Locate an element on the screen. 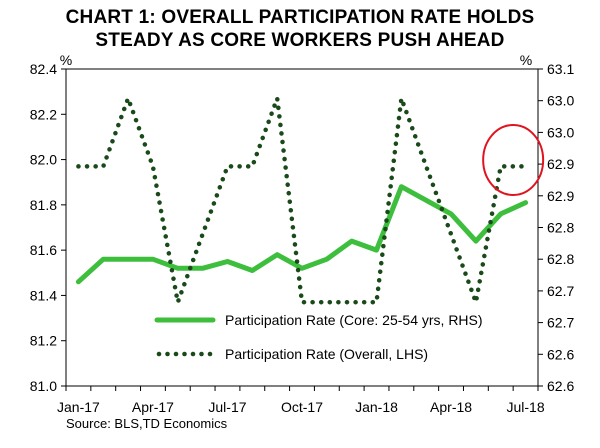 The image size is (600, 448). highlight-circle-annotation is located at coordinates (513, 160).